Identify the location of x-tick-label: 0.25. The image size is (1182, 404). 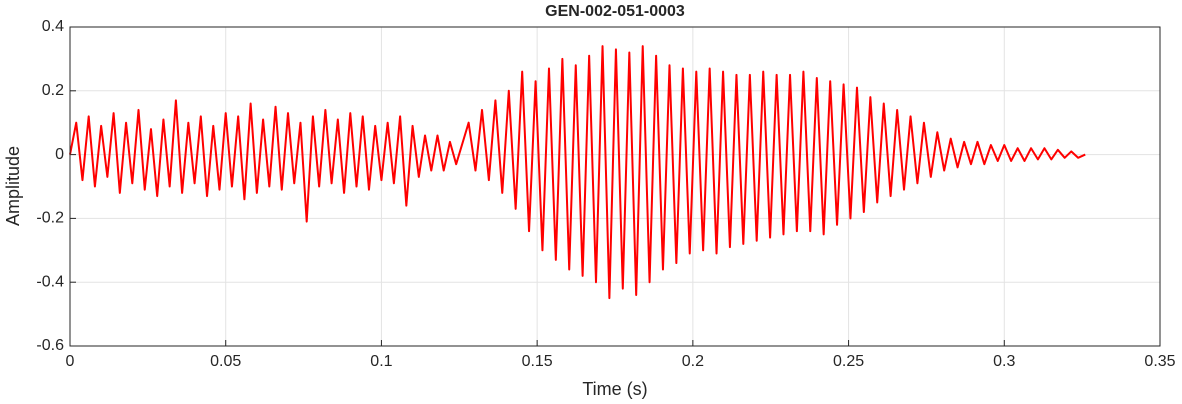
(848, 361).